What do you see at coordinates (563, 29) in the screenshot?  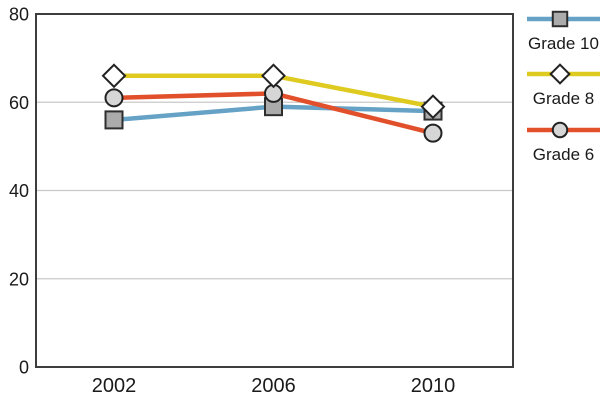 I see `legend-item-grade-10: Grade 10` at bounding box center [563, 29].